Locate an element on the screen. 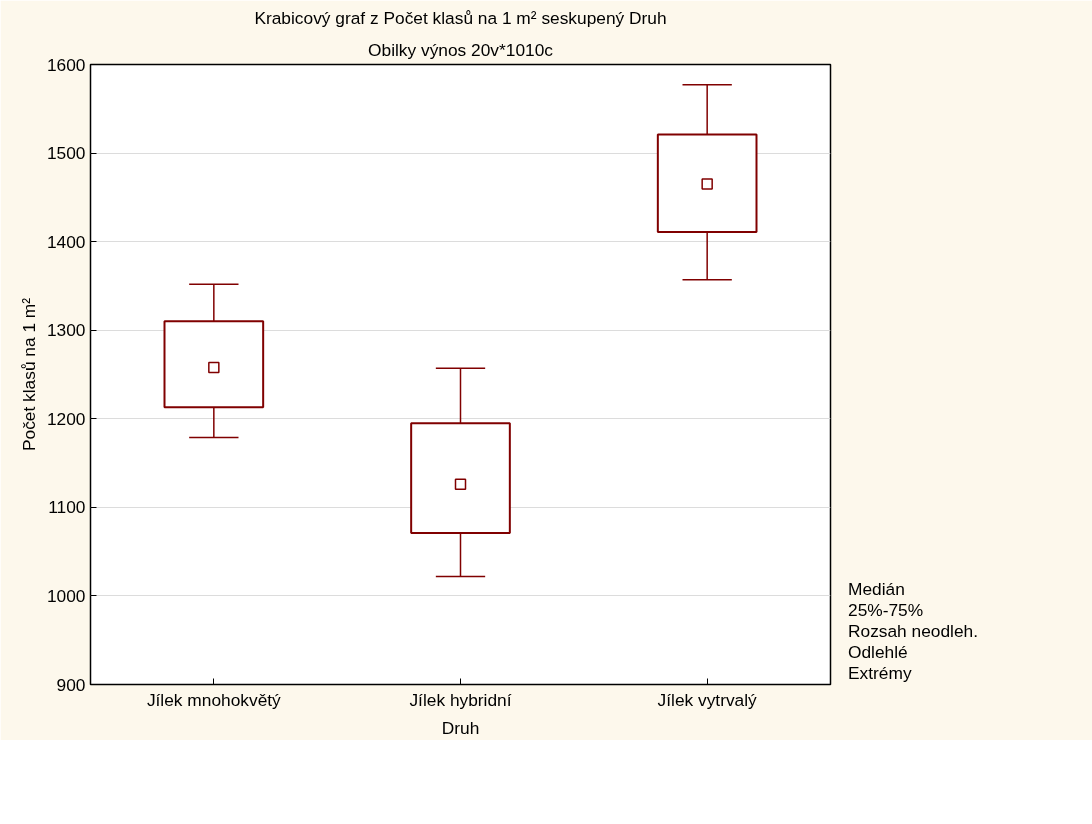 This screenshot has height=824, width=1092. y-tick-label: 1200 is located at coordinates (66, 418).